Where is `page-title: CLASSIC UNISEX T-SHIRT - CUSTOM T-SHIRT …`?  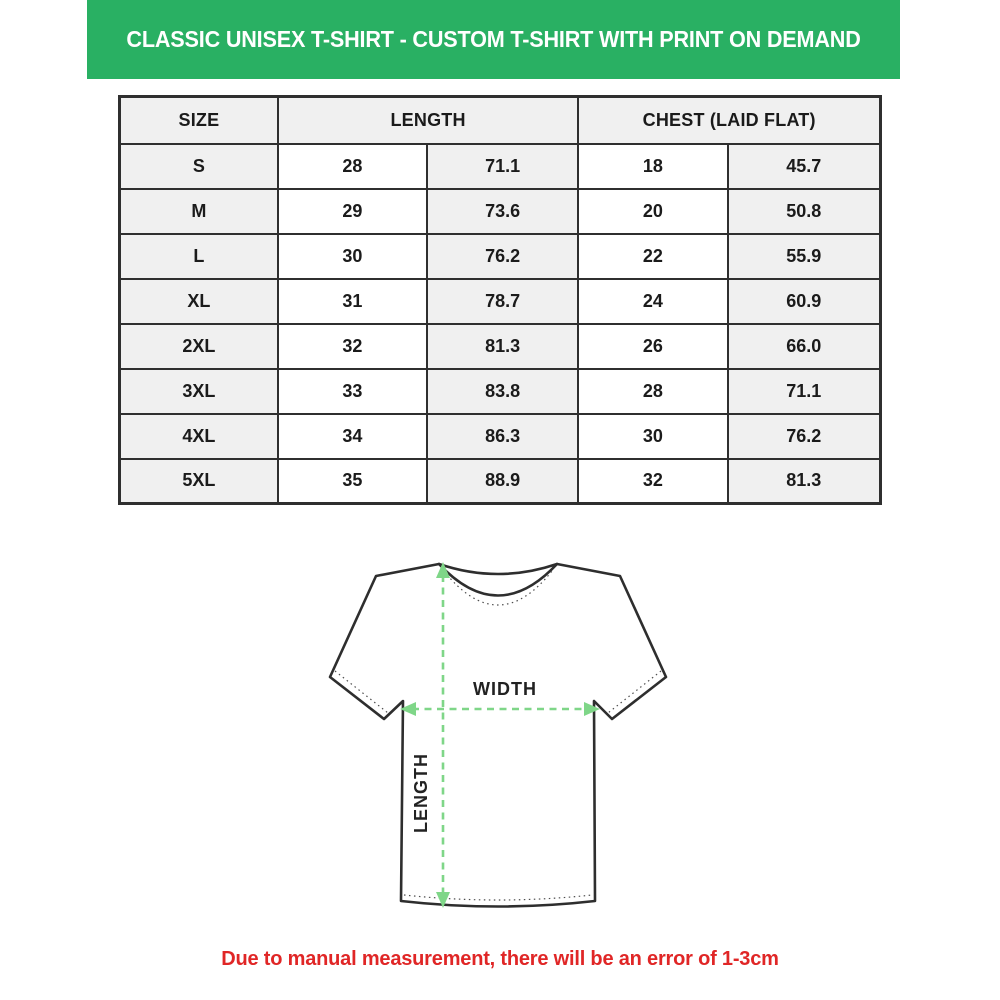
page-title: CLASSIC UNISEX T-SHIRT - CUSTOM T-SHIRT … is located at coordinates (493, 39).